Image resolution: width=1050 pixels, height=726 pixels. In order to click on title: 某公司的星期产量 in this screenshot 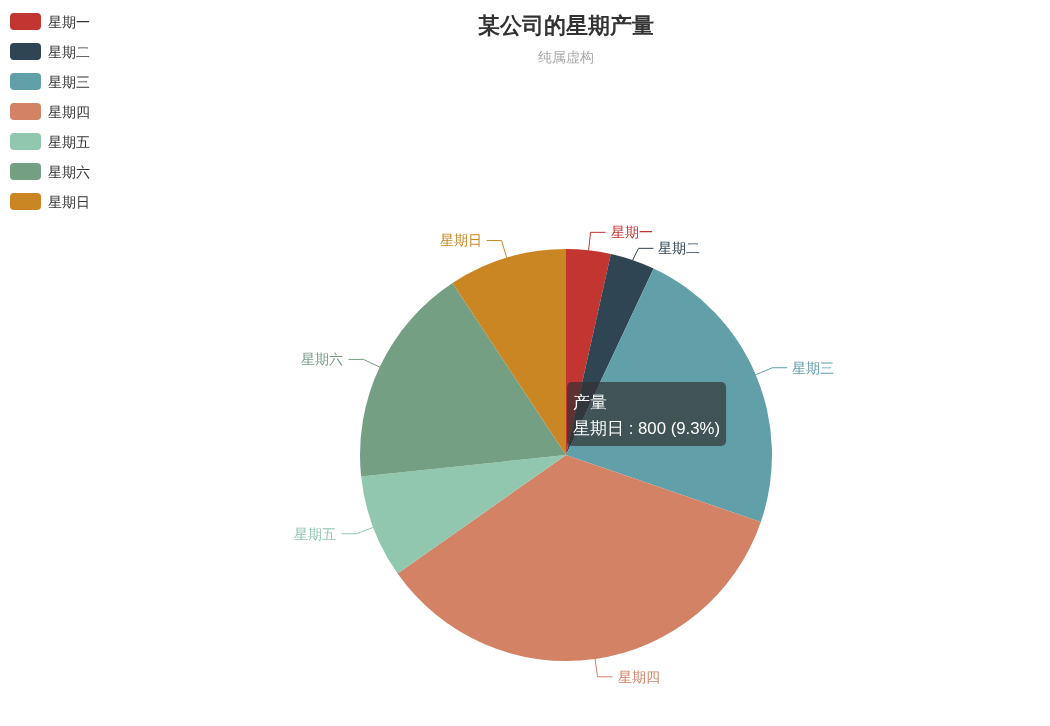, I will do `click(566, 25)`.